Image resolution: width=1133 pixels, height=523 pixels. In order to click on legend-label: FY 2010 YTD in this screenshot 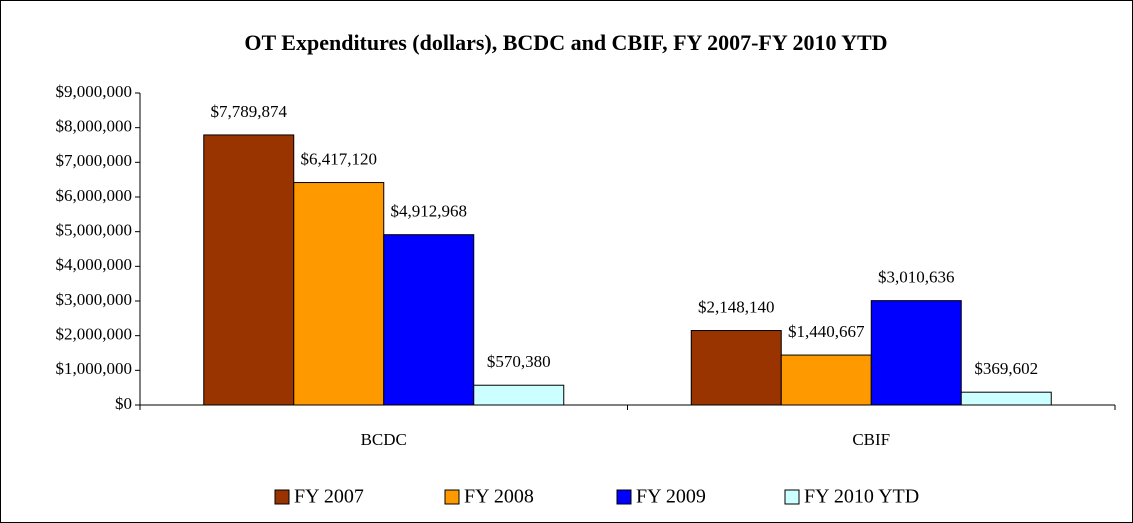, I will do `click(861, 497)`.